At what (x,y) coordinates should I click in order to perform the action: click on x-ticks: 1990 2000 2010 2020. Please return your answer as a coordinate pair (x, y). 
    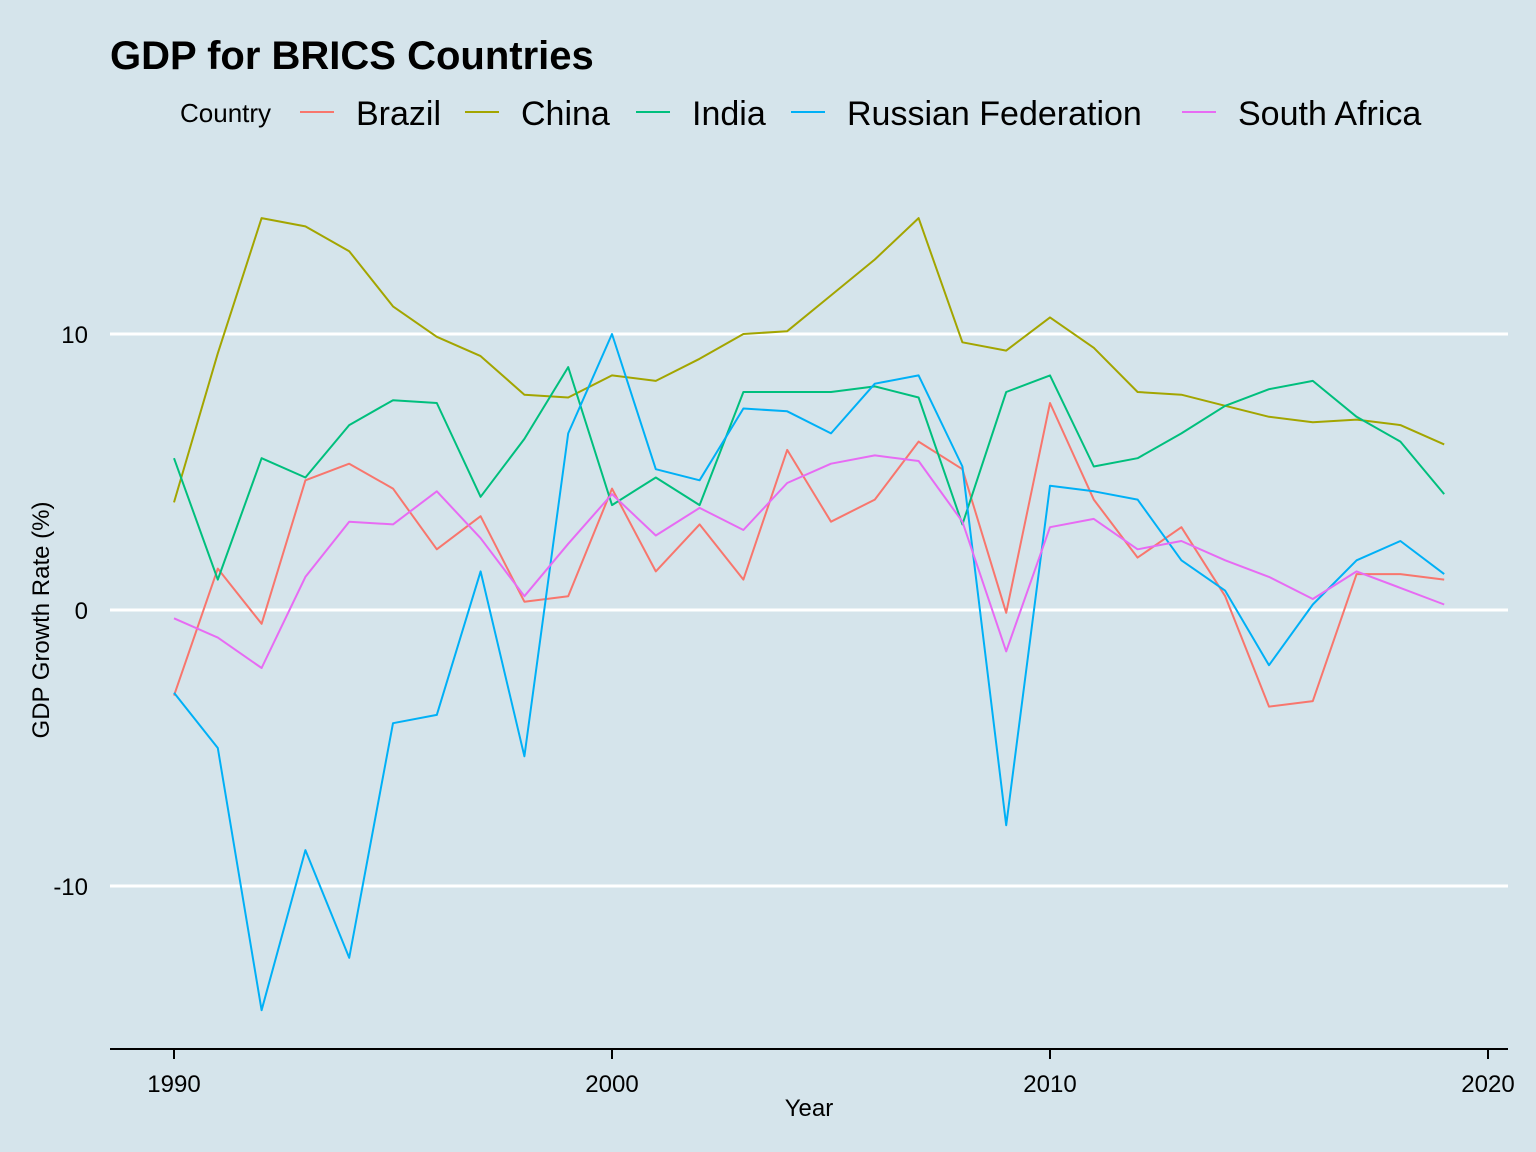
    Looking at the image, I should click on (831, 1073).